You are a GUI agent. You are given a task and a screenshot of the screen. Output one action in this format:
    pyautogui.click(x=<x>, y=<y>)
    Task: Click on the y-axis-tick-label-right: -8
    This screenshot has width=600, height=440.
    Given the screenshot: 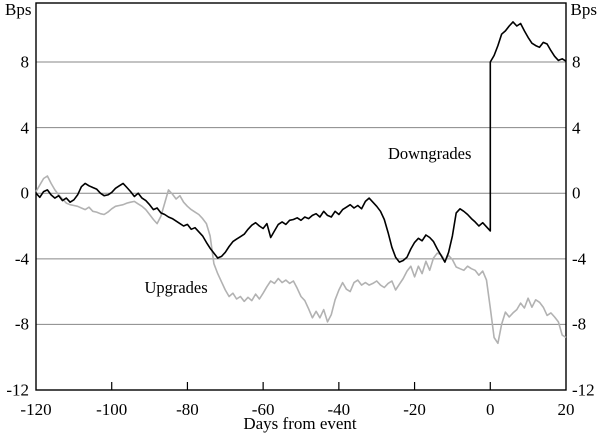 What is the action you would take?
    pyautogui.click(x=579, y=324)
    